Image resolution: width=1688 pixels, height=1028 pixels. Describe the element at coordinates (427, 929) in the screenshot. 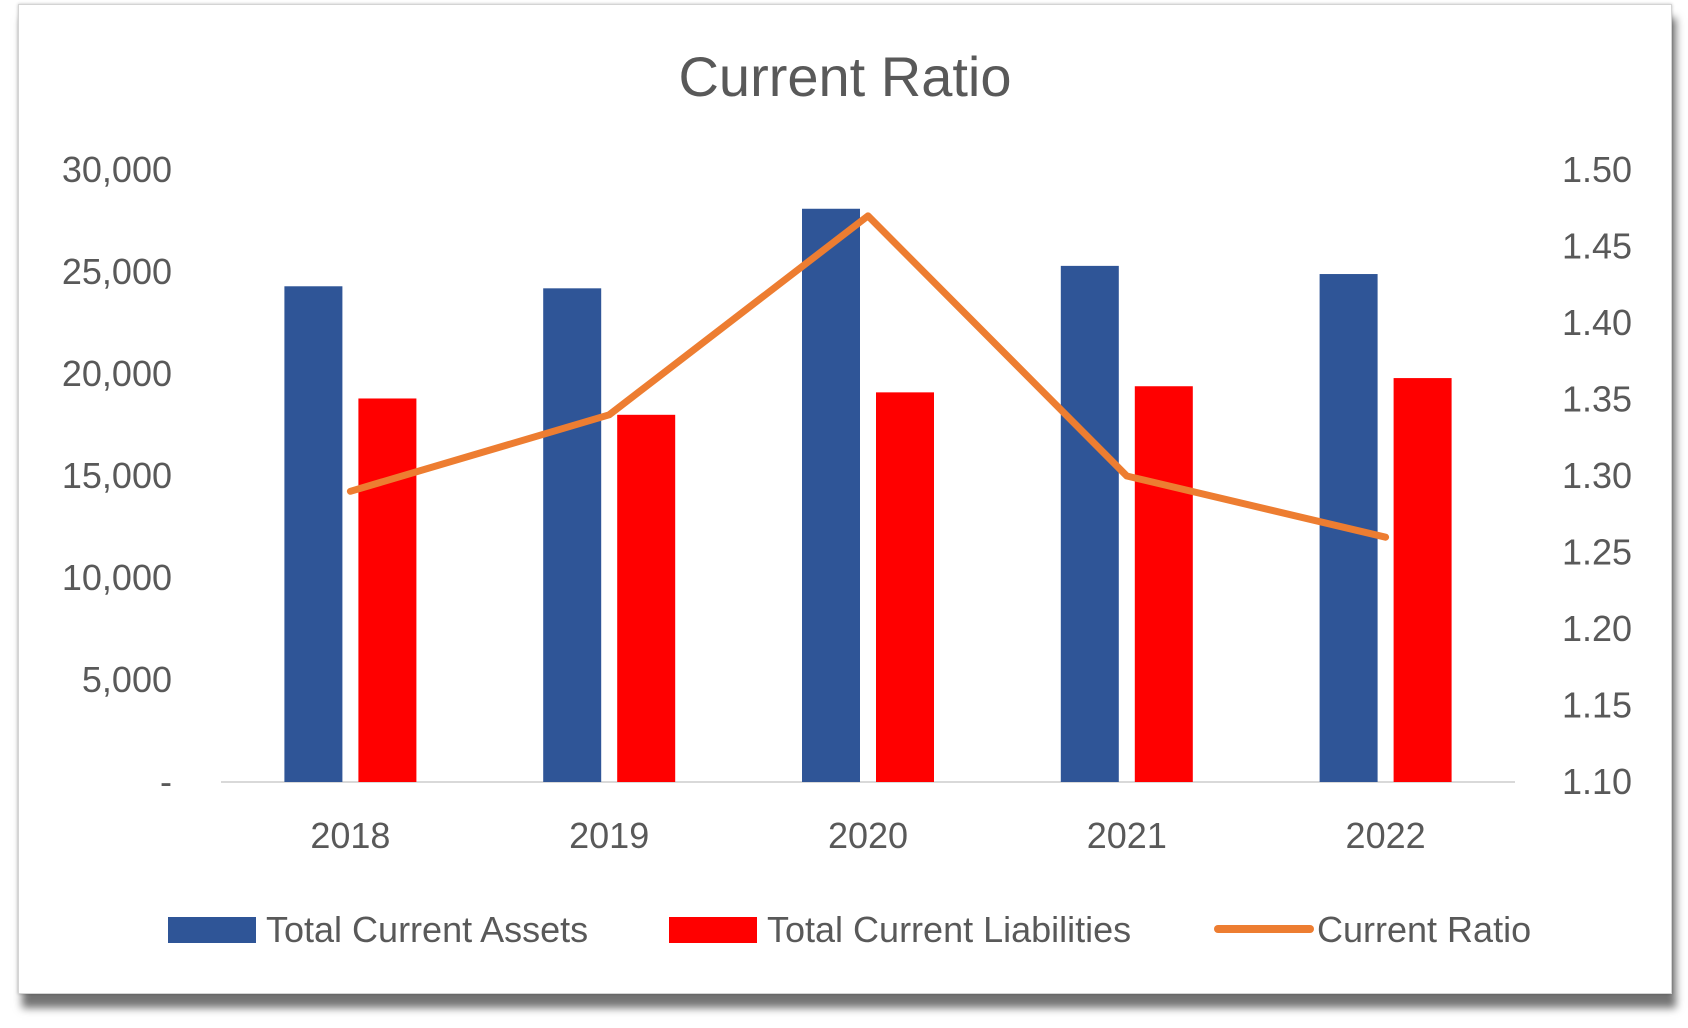

I see `legend-label: Total Current Assets` at that location.